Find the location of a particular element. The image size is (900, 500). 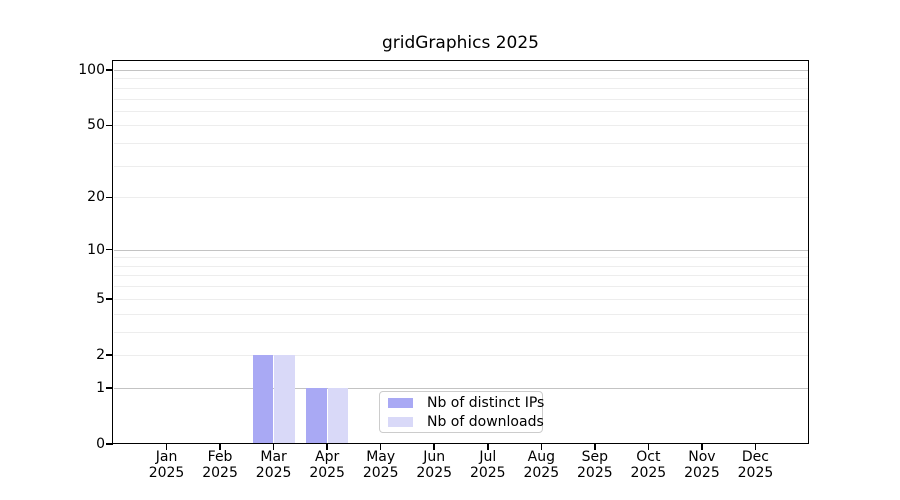

legend-item-downloads: Nb of downloads is located at coordinates (466, 422).